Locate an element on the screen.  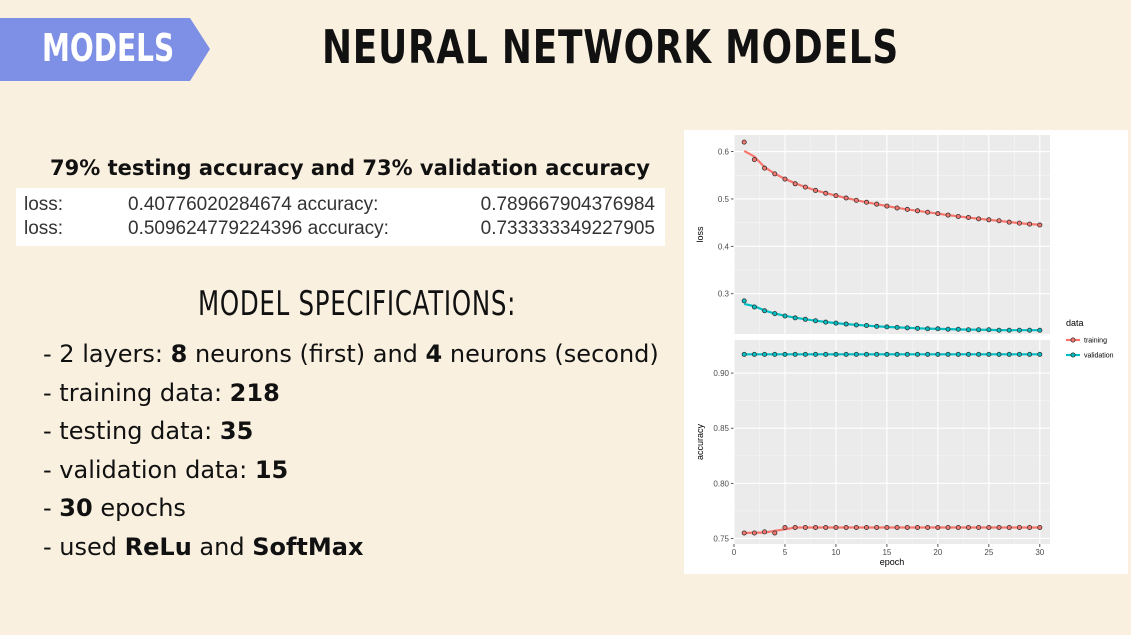
spec-value: 30 is located at coordinates (76, 508).